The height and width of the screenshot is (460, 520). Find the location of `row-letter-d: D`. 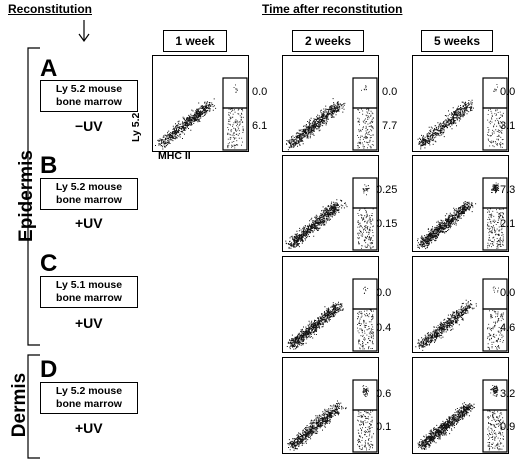

row-letter-d: D is located at coordinates (49, 369).